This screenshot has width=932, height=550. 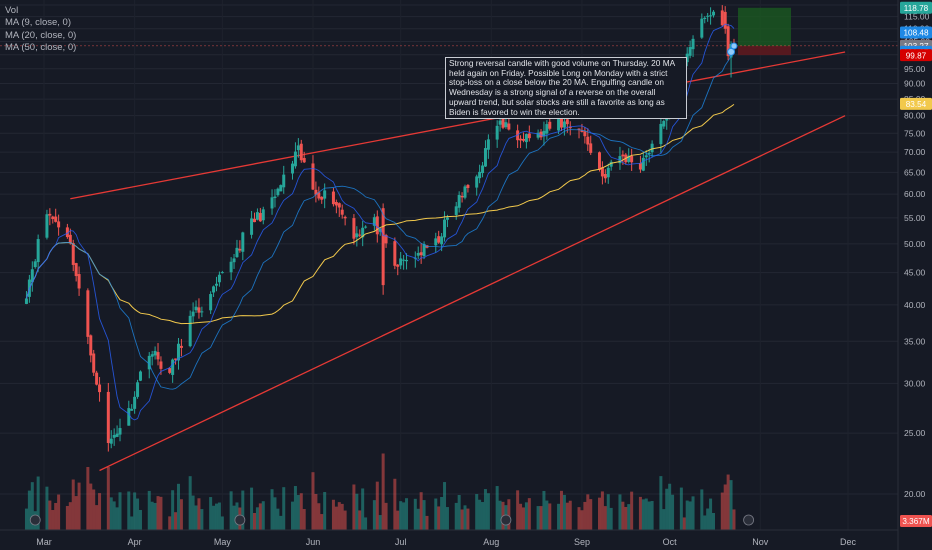 What do you see at coordinates (12, 10) in the screenshot?
I see `legend-vol: Vol` at bounding box center [12, 10].